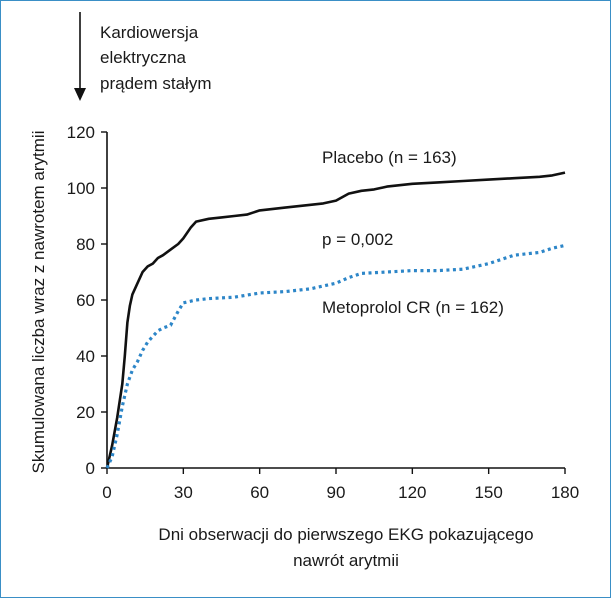  Describe the element at coordinates (90, 468) in the screenshot. I see `y-tick-label: 0` at that location.